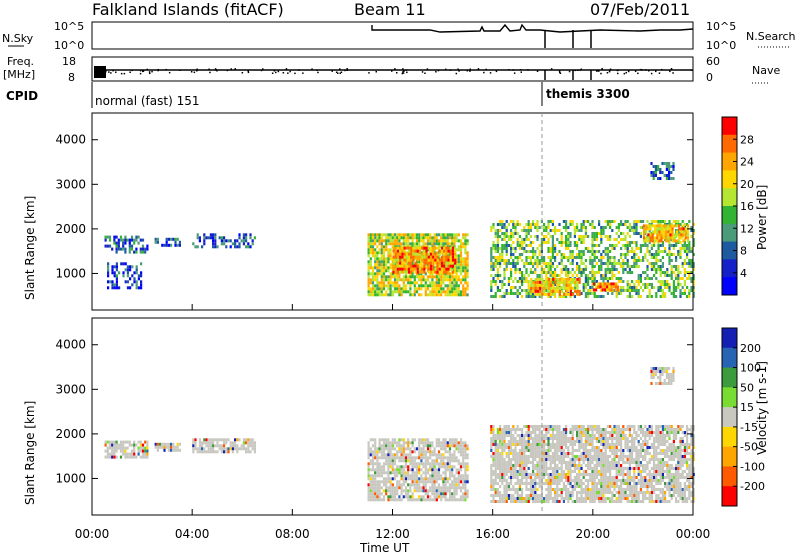 This screenshot has height=554, width=800. Describe the element at coordinates (721, 26) in the screenshot. I see `nsearch-tick-top: 10^5` at that location.